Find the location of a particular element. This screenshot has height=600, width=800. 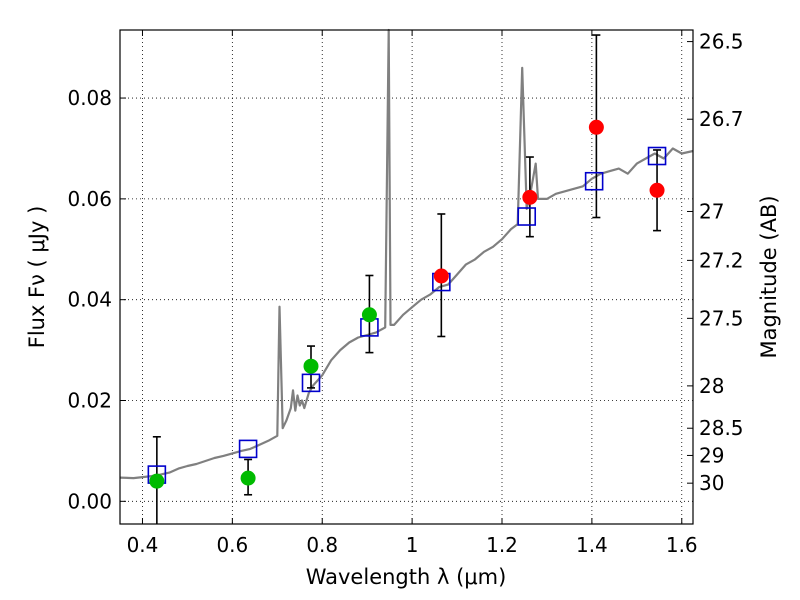

y2-tick-label: 30 is located at coordinates (711, 483).